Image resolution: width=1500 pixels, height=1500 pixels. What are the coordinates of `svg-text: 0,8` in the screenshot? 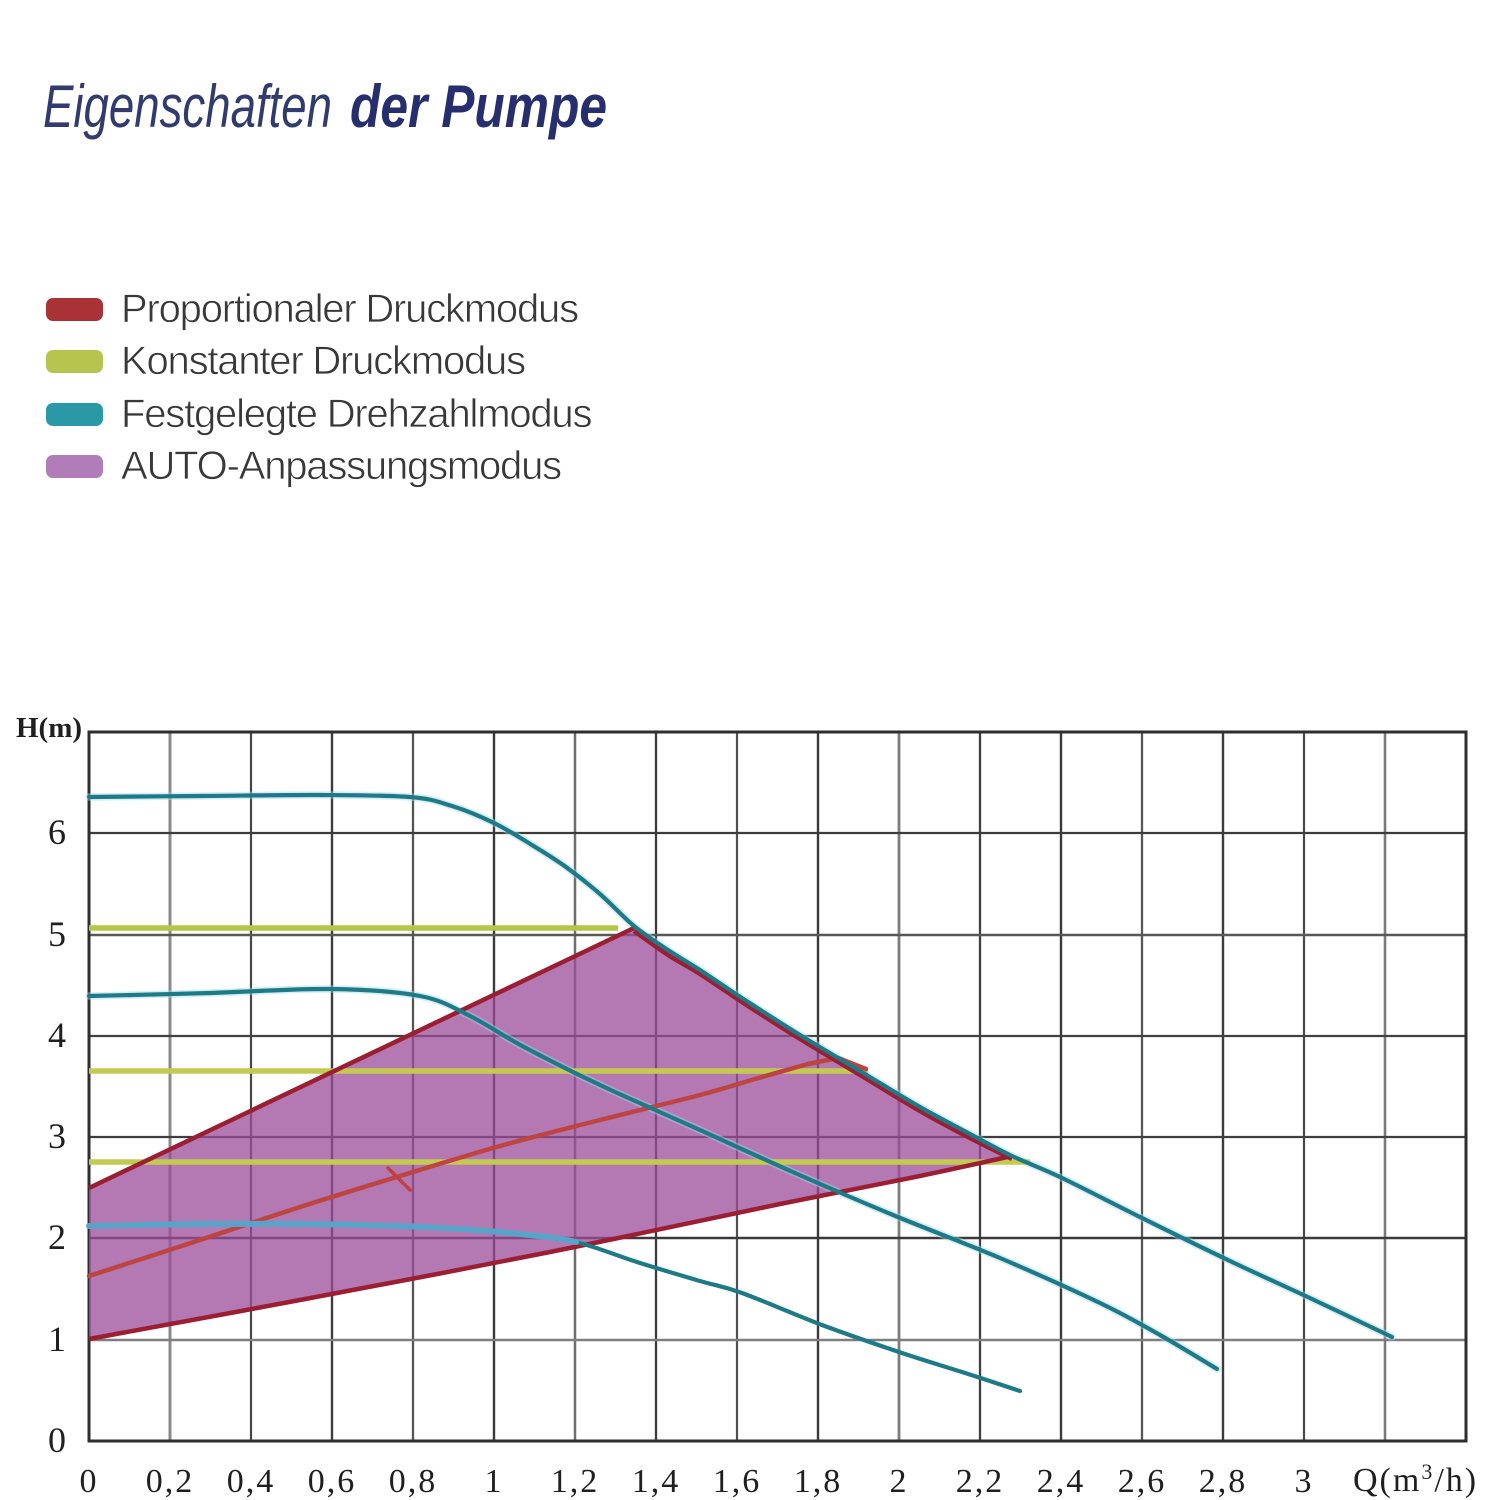 It's located at (413, 1481).